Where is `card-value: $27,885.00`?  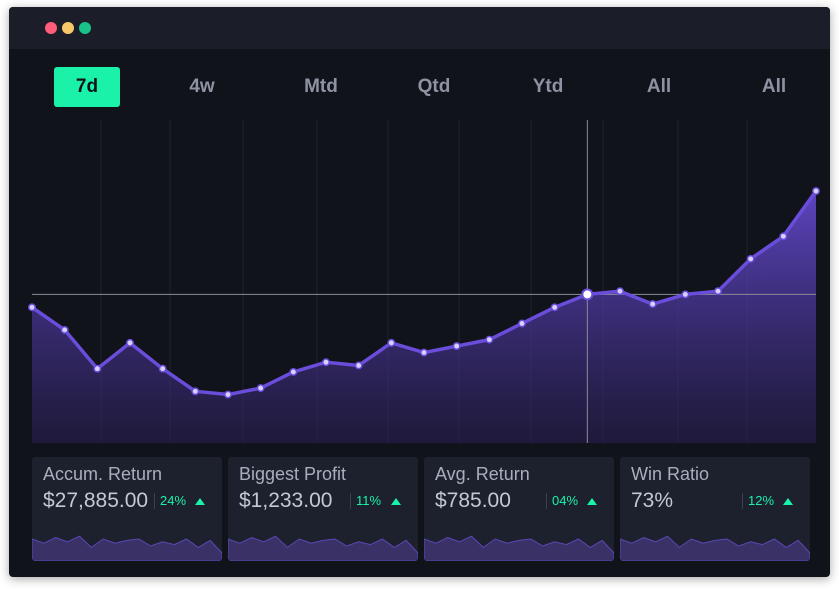 card-value: $27,885.00 is located at coordinates (96, 500).